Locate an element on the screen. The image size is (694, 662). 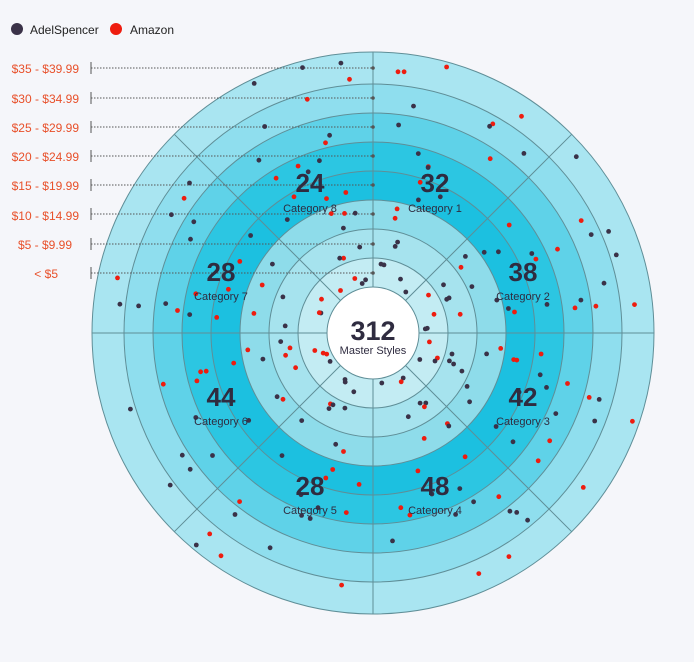
category-4-value: 48 is located at coordinates (435, 486).